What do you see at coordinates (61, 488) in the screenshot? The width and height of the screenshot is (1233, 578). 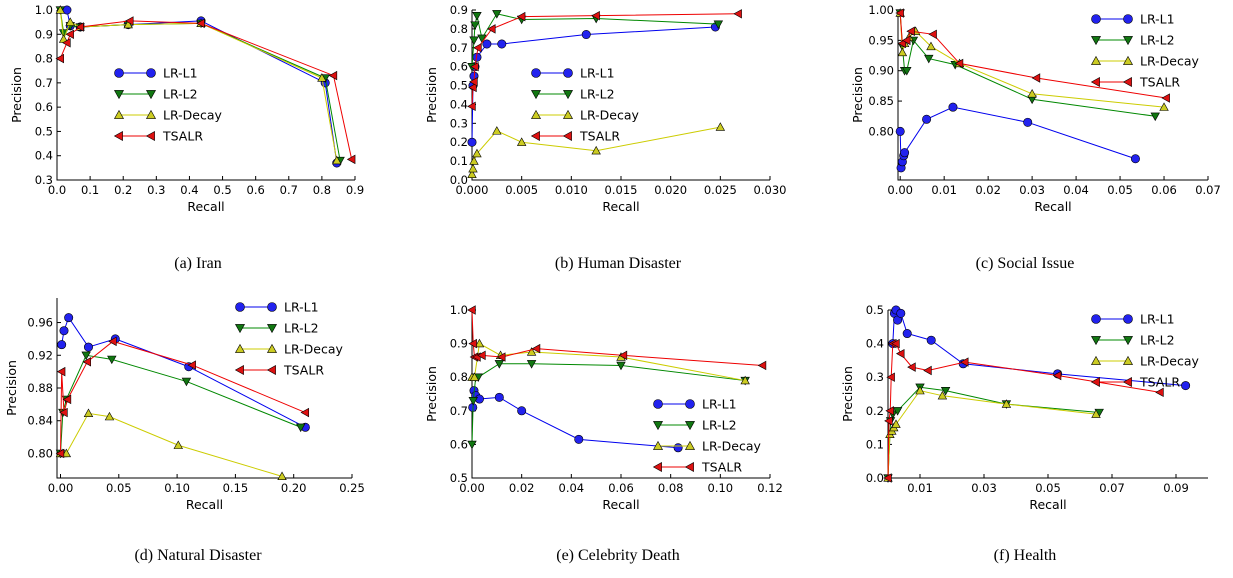 I see `x-tick-label: 0.00` at bounding box center [61, 488].